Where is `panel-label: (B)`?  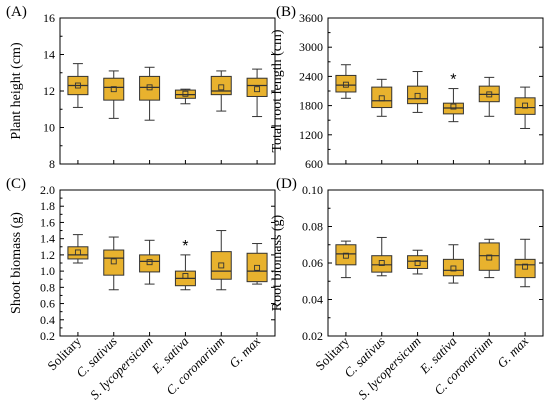 panel-label: (B) is located at coordinates (286, 12).